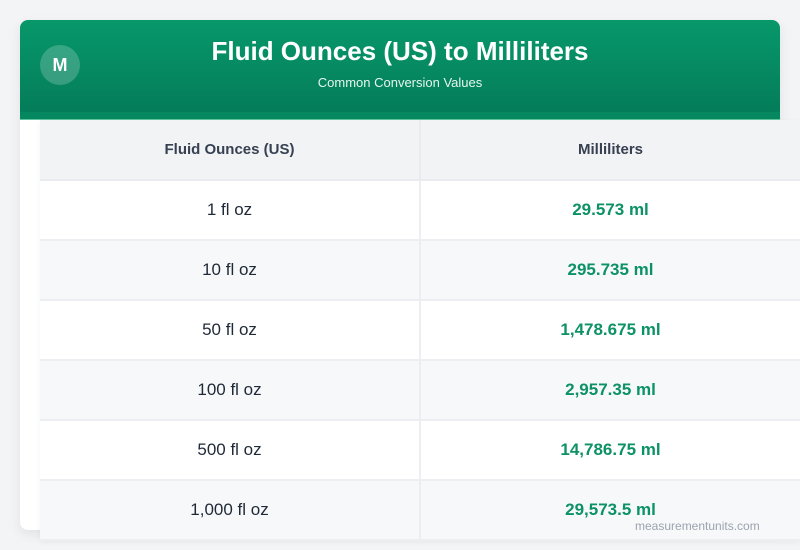  Describe the element at coordinates (230, 330) in the screenshot. I see `fluid-ounces-cell: 50 fl oz` at that location.